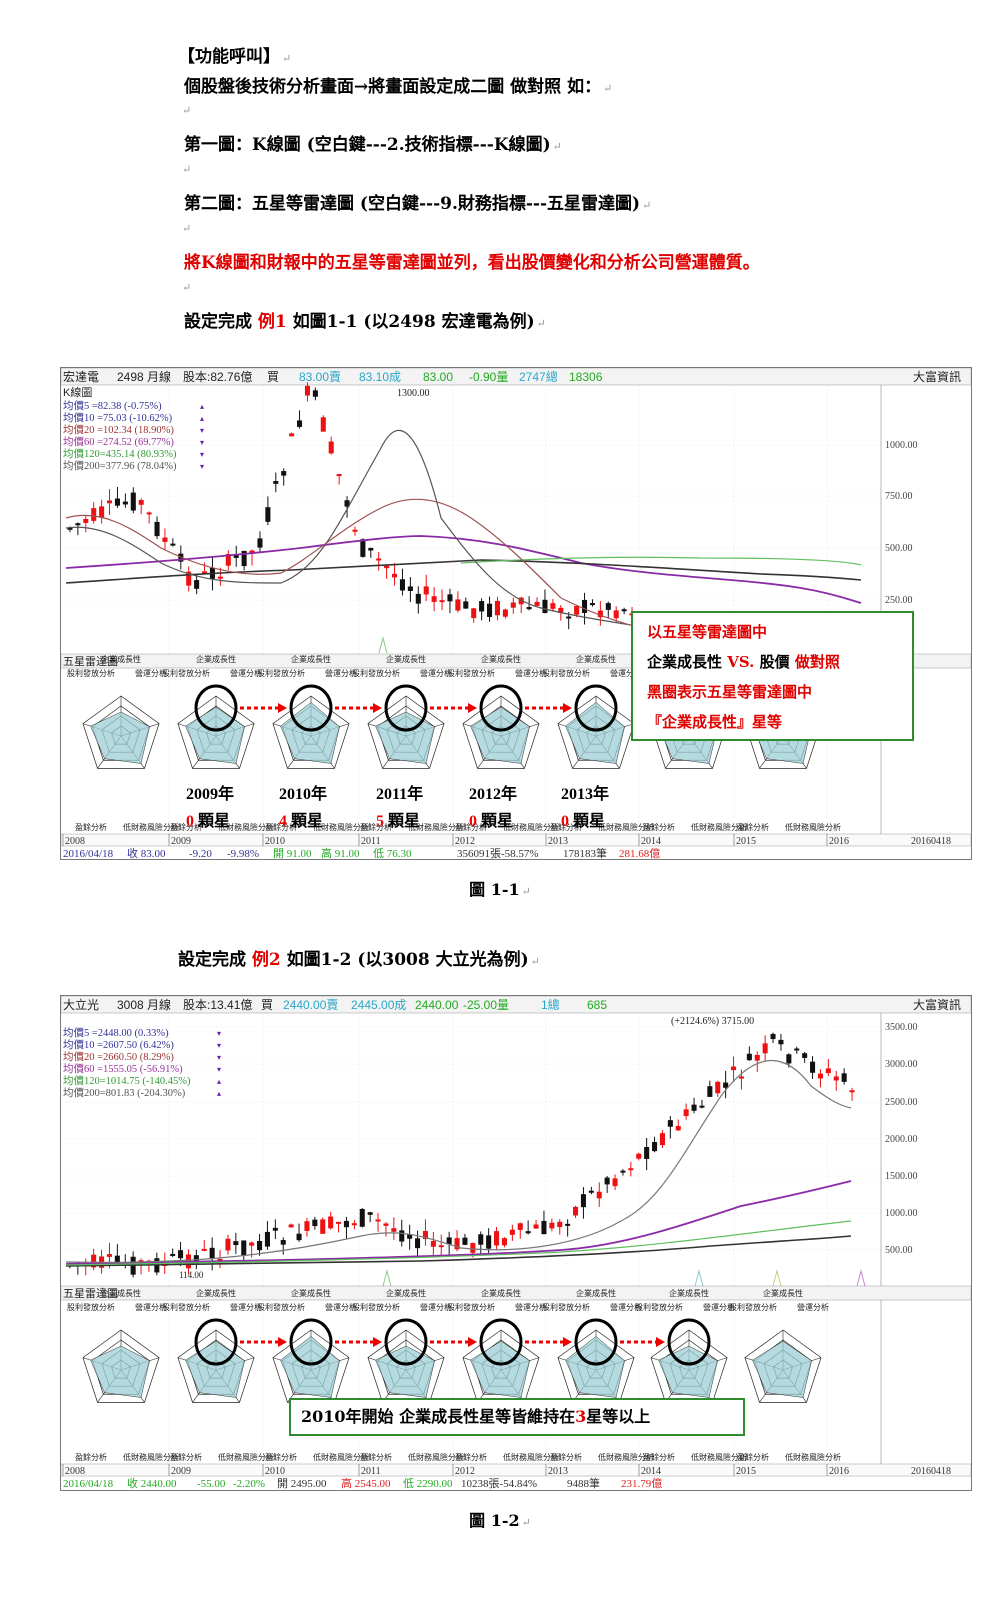 The height and width of the screenshot is (1600, 1000). I want to click on y-tick: 1500.00, so click(901, 1176).